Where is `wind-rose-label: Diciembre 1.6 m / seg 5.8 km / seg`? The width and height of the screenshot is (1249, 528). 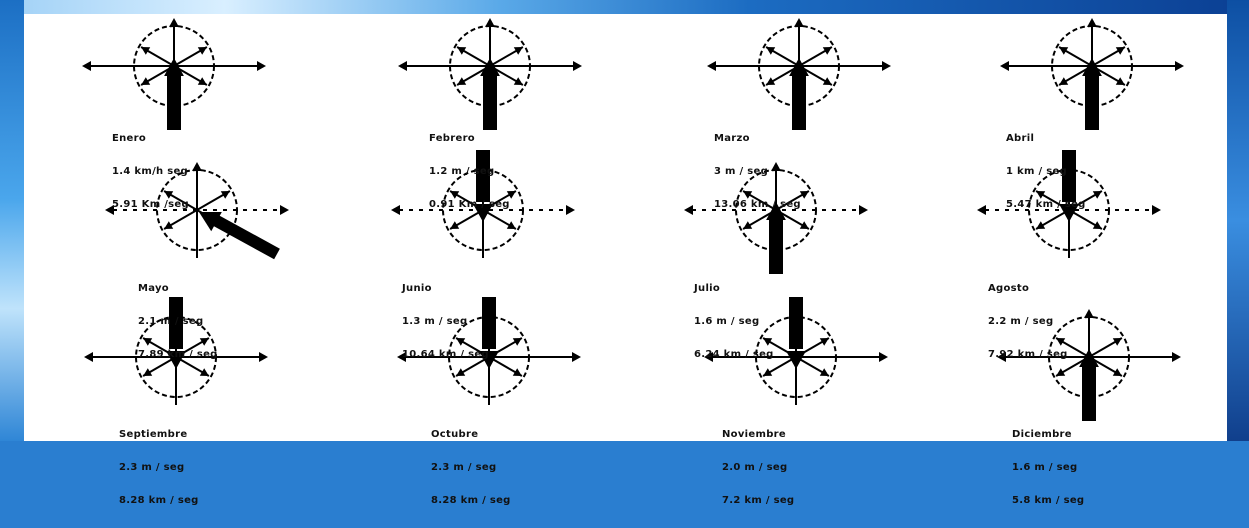
wind-rose-label: Diciembre 1.6 m / seg 5.8 km / seg is located at coordinates (1048, 467).